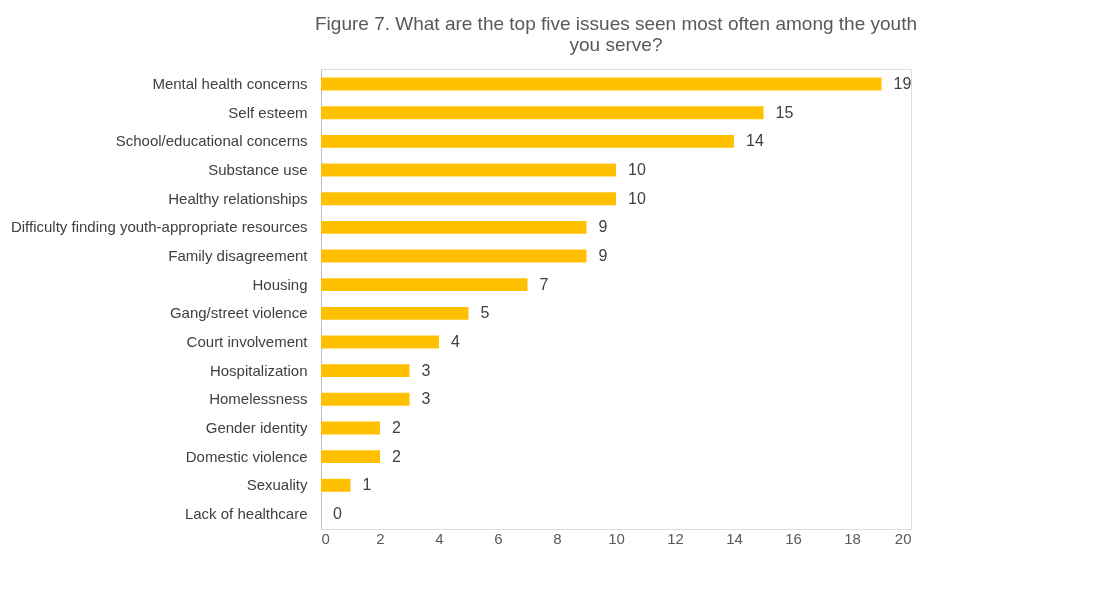  Describe the element at coordinates (734, 538) in the screenshot. I see `x-tick-label: 14` at that location.